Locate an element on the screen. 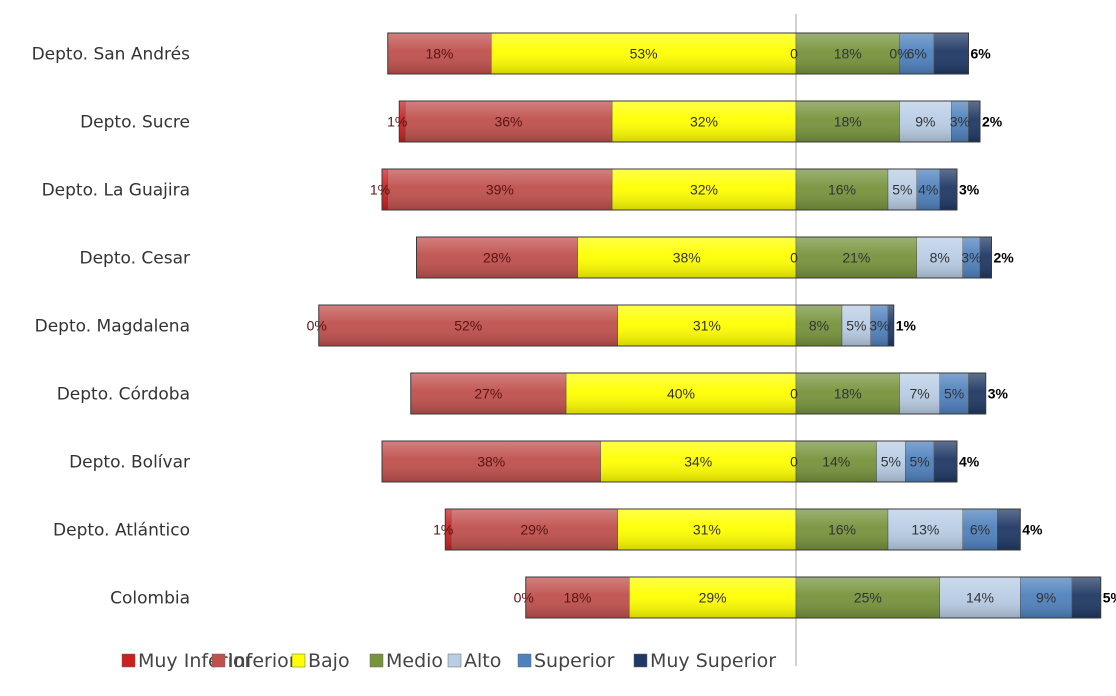 The width and height of the screenshot is (1116, 696). legend-swatch-alto is located at coordinates (454, 660).